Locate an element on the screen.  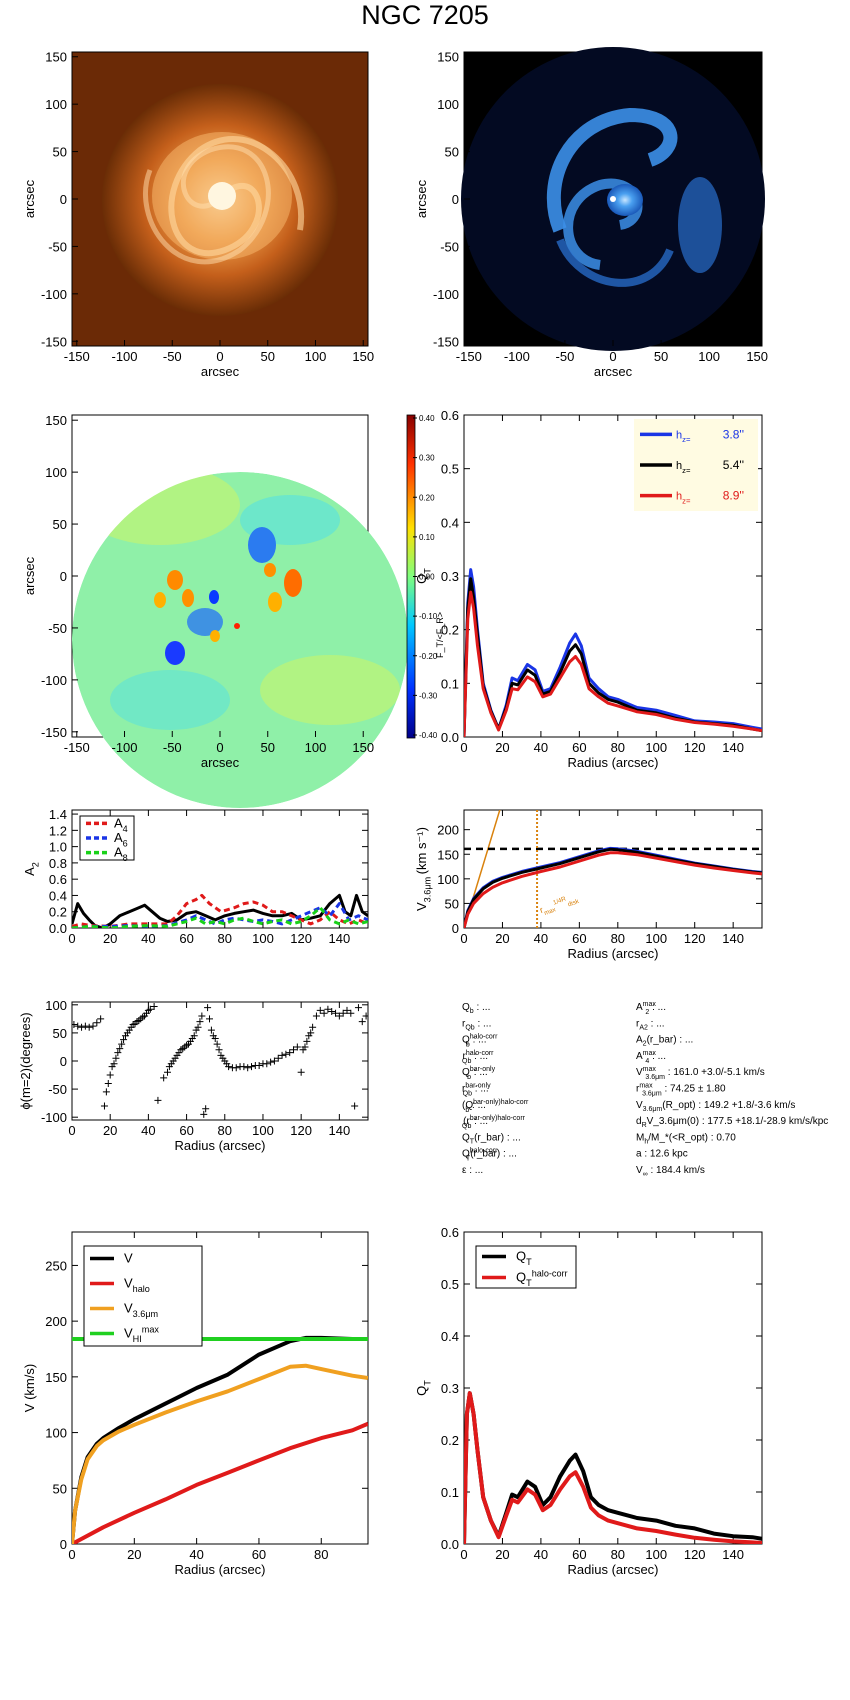
colorbar-tick-label: -0.10 is located at coordinates (428, 616).